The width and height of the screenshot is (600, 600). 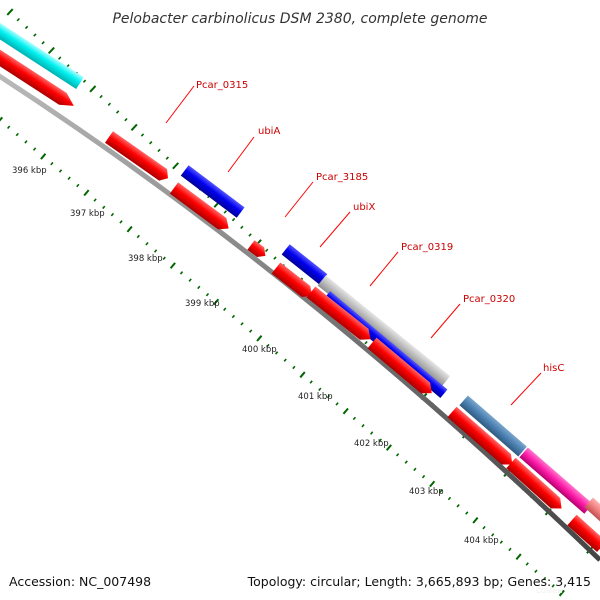 I want to click on gene-label-Pcar_3185: Pcar_3185, so click(x=342, y=177).